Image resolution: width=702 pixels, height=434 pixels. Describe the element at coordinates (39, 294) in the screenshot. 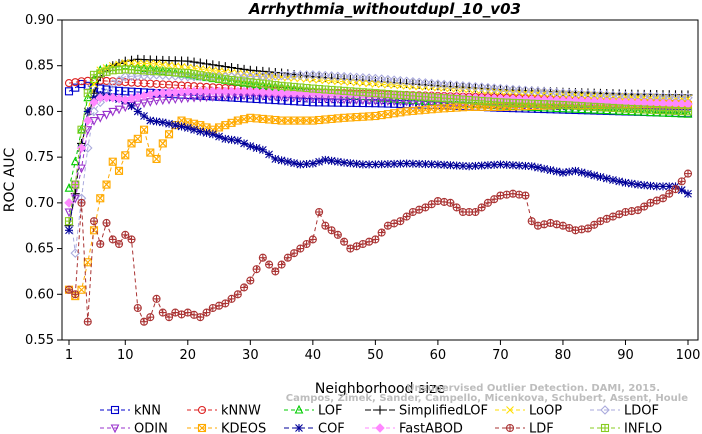

I see `y-tick-label: 0.60` at that location.